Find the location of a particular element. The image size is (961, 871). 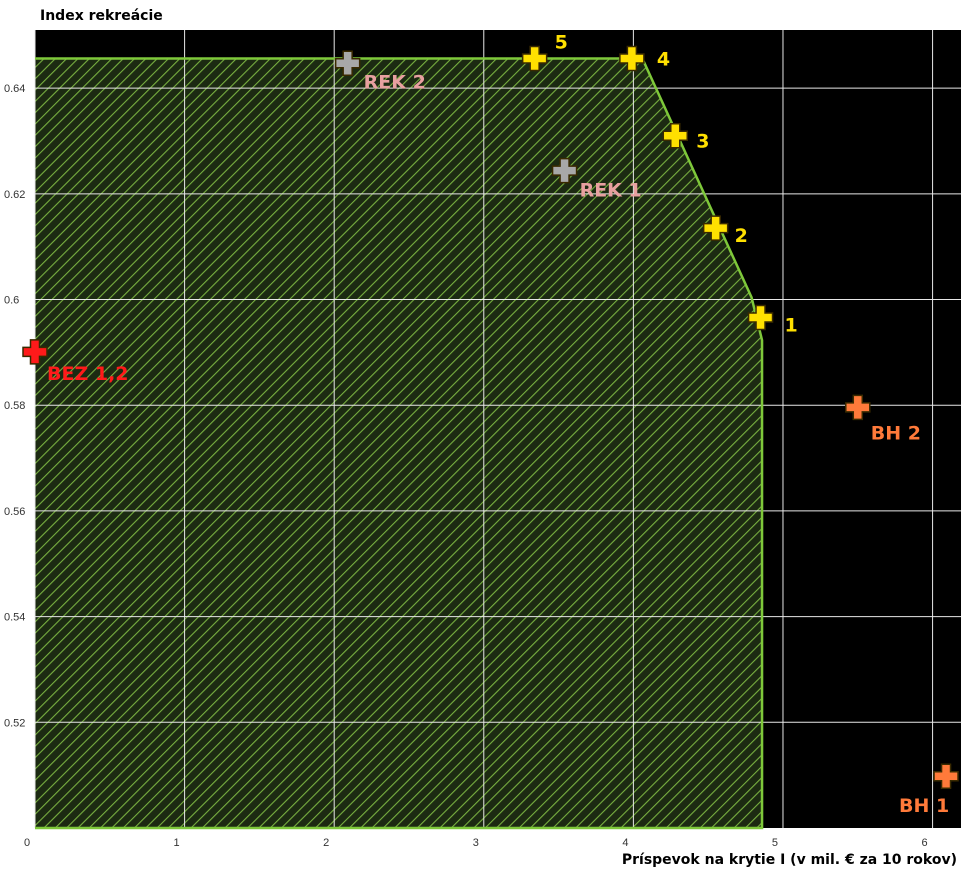

y-tick-label: 0.54 is located at coordinates (14, 618).